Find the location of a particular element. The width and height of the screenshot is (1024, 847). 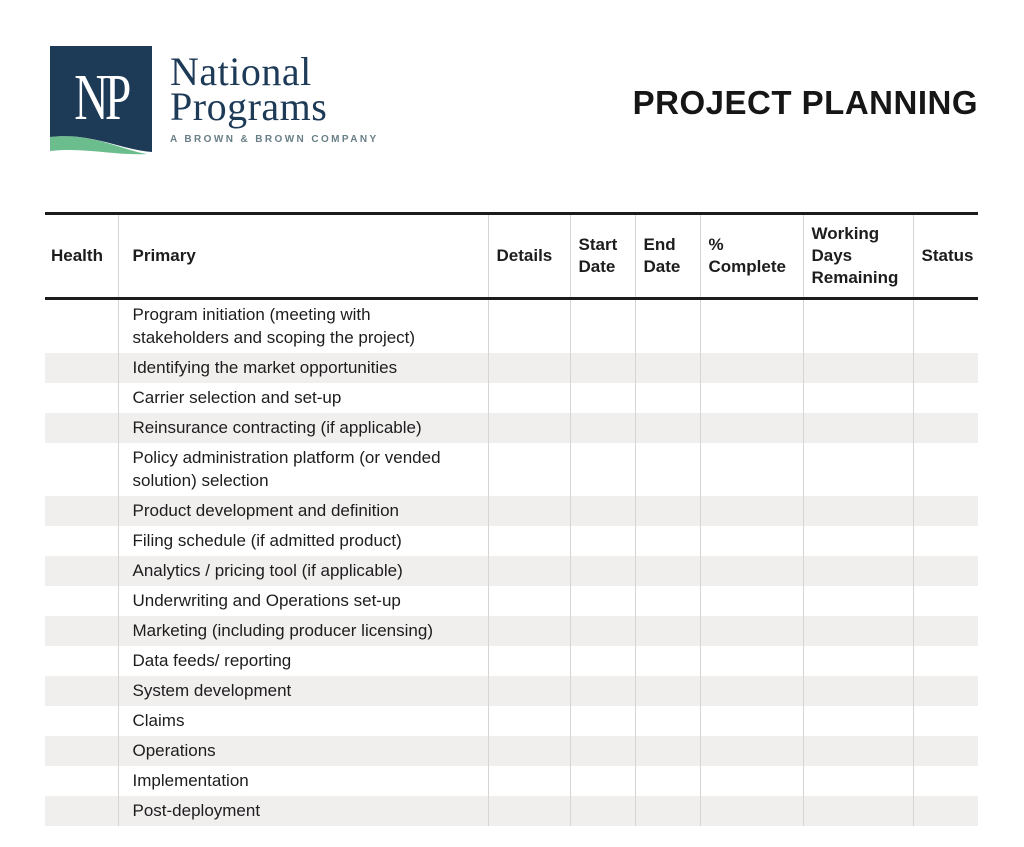

cell-primary: Claims is located at coordinates (302, 721).